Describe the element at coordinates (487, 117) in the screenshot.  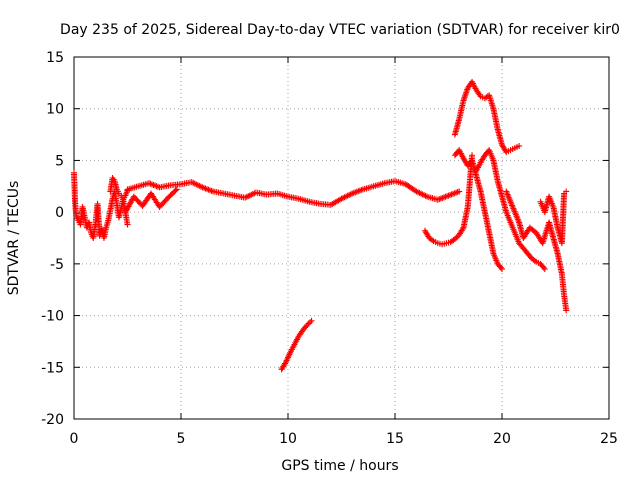
I see `series-high-peak` at that location.